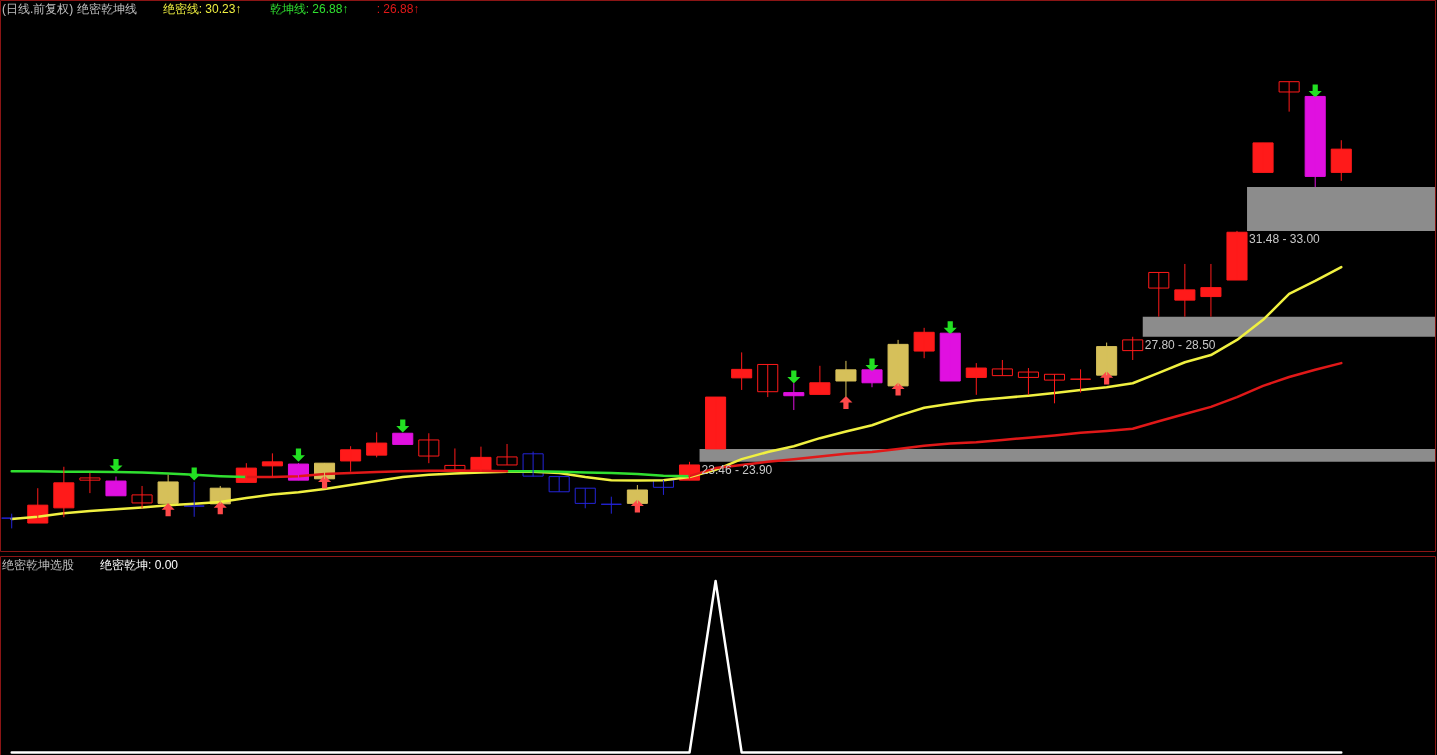  I want to click on text: : 26.88↑, so click(398, 9).